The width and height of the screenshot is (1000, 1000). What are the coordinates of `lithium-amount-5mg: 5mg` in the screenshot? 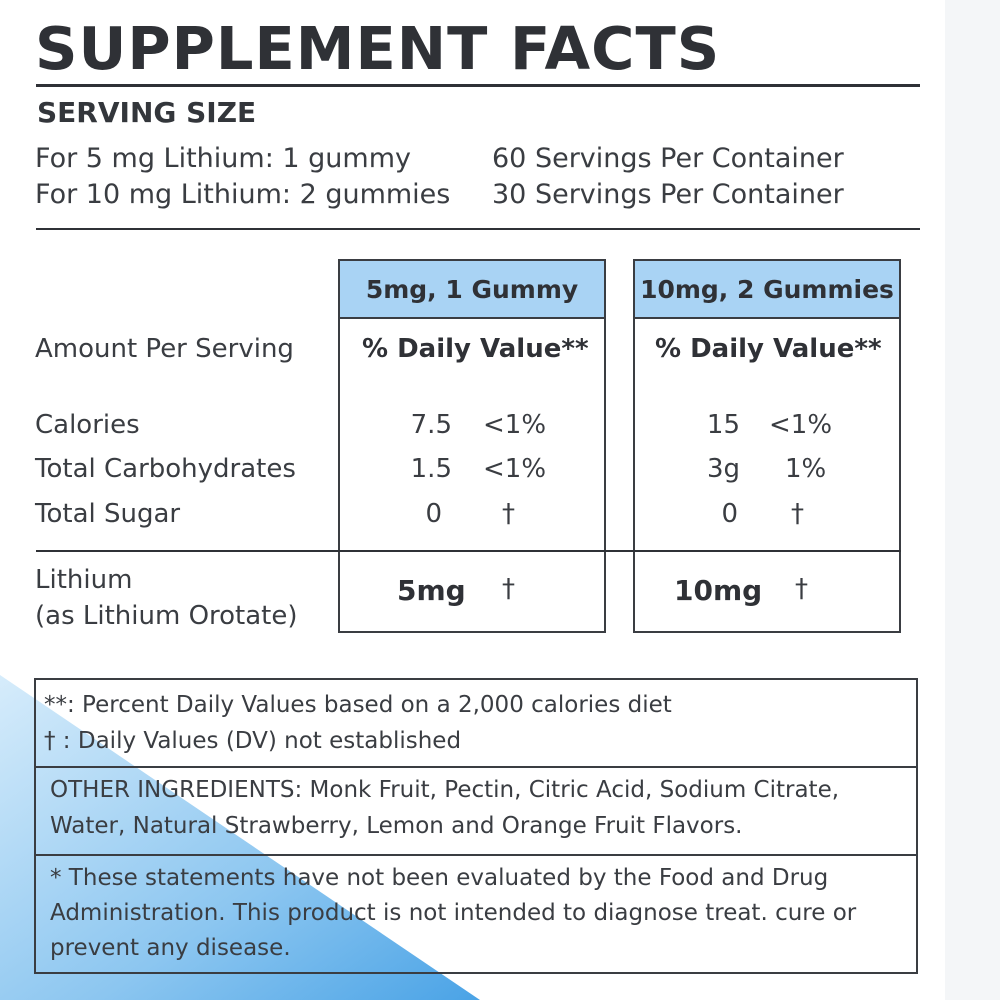 It's located at (431, 590).